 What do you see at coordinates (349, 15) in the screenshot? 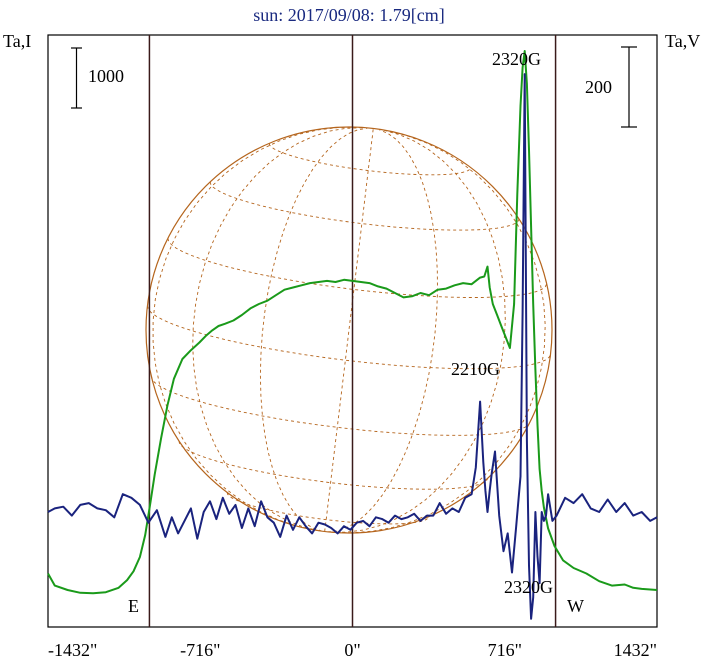
I see `chart-title: sun: 2017/09/08: 1.79[cm]` at bounding box center [349, 15].